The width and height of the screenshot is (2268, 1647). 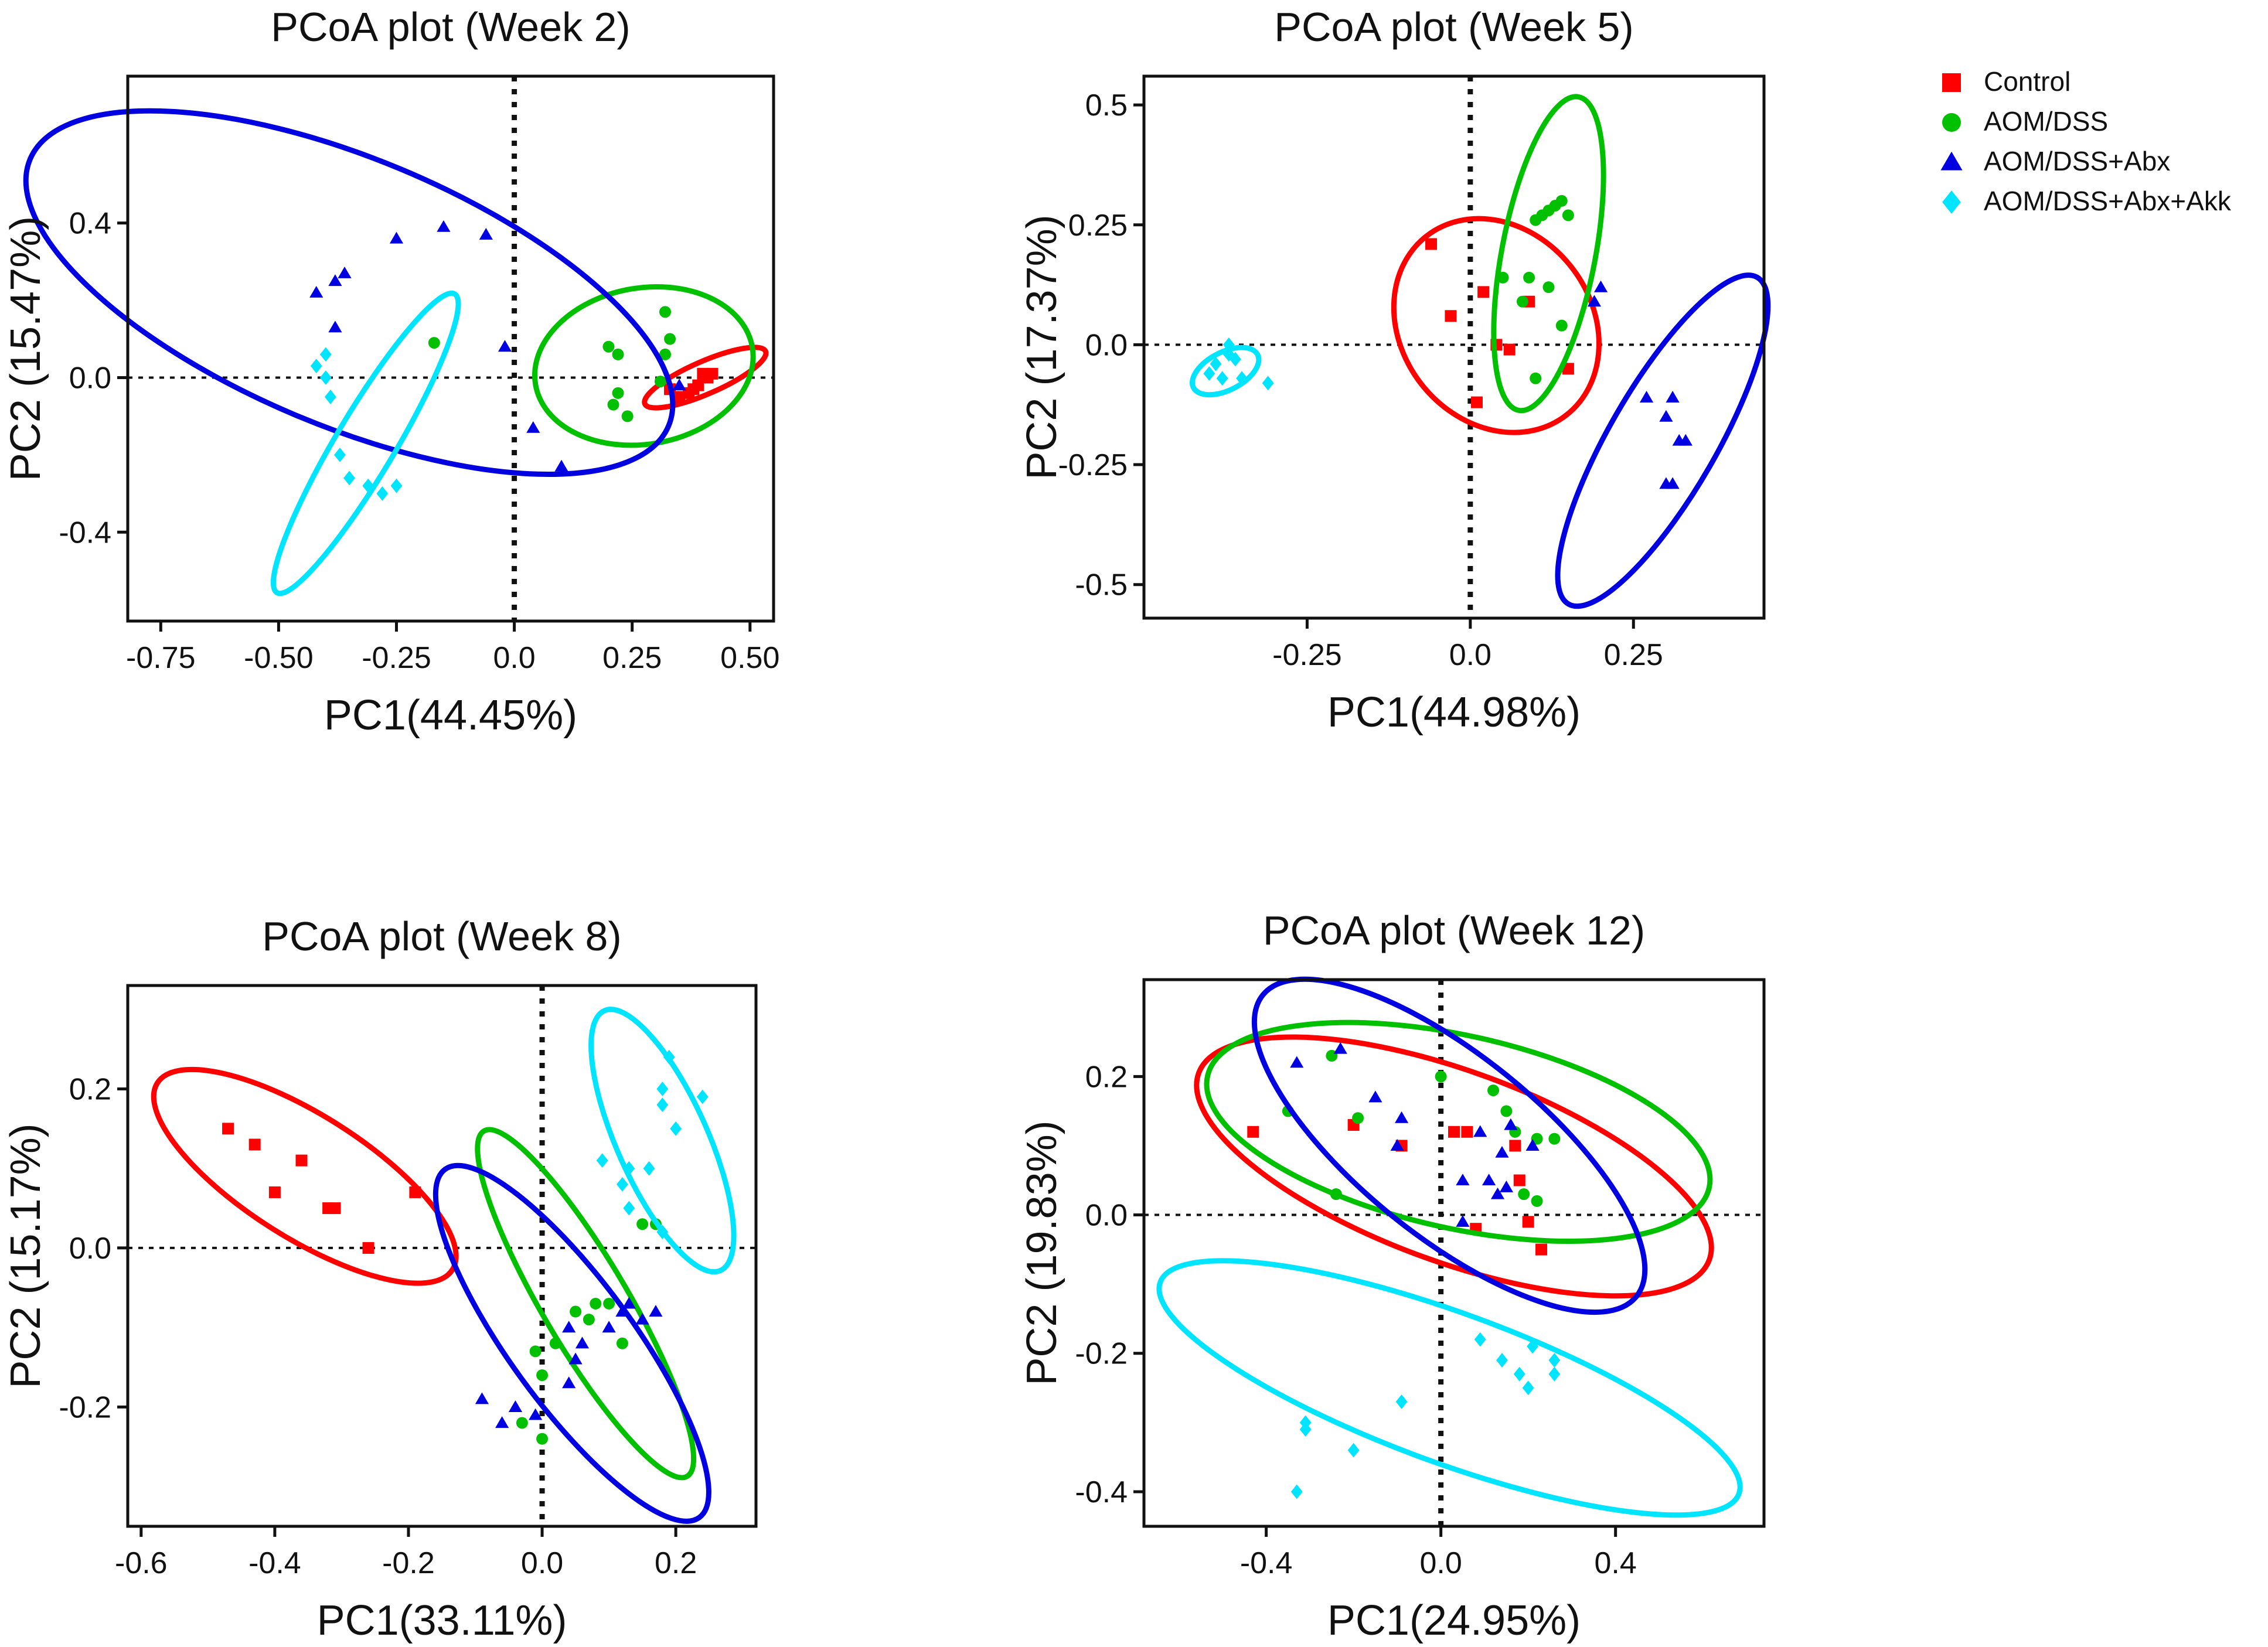 I want to click on legend-item: AOM/DSS, so click(x=2025, y=122).